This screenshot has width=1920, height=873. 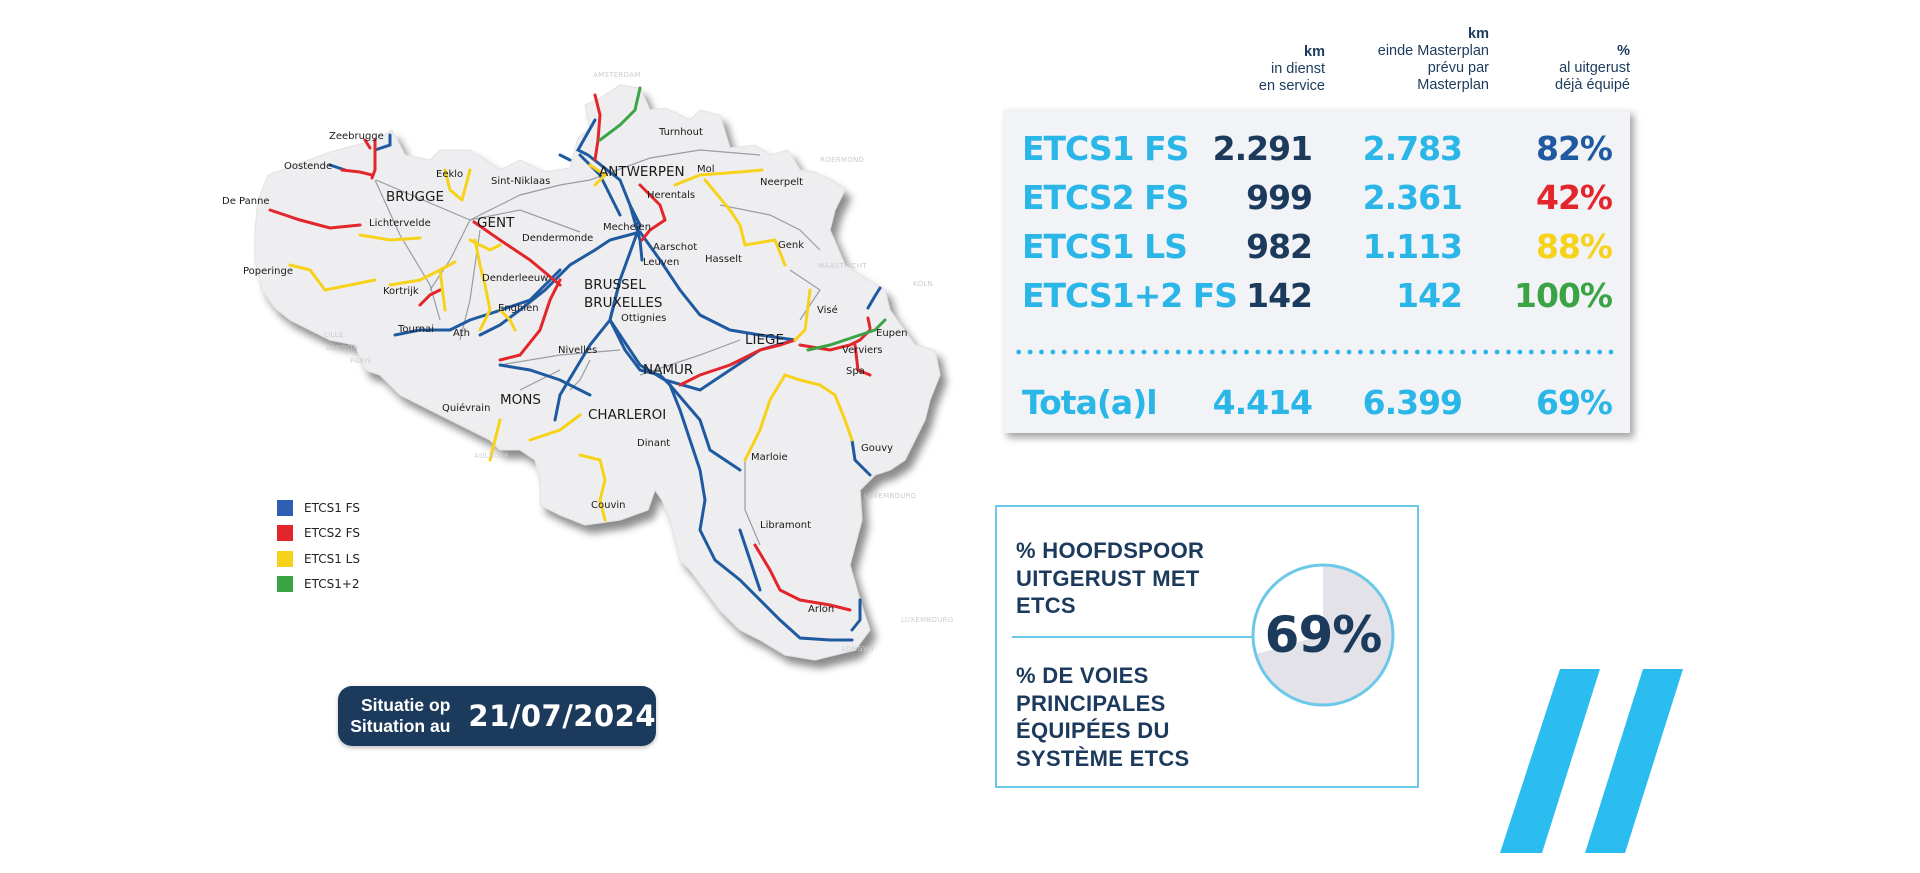 I want to click on total-label: Tota(a)l, so click(x=1090, y=402).